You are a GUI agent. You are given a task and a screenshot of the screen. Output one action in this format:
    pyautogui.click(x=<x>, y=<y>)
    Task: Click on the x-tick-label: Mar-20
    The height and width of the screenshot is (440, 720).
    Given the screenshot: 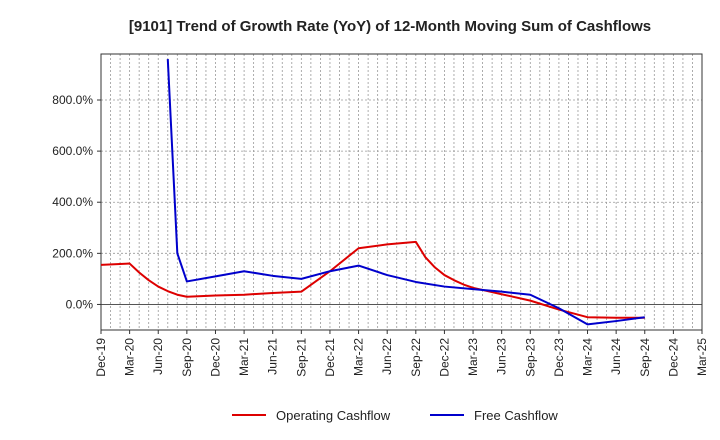 What is the action you would take?
    pyautogui.click(x=130, y=357)
    